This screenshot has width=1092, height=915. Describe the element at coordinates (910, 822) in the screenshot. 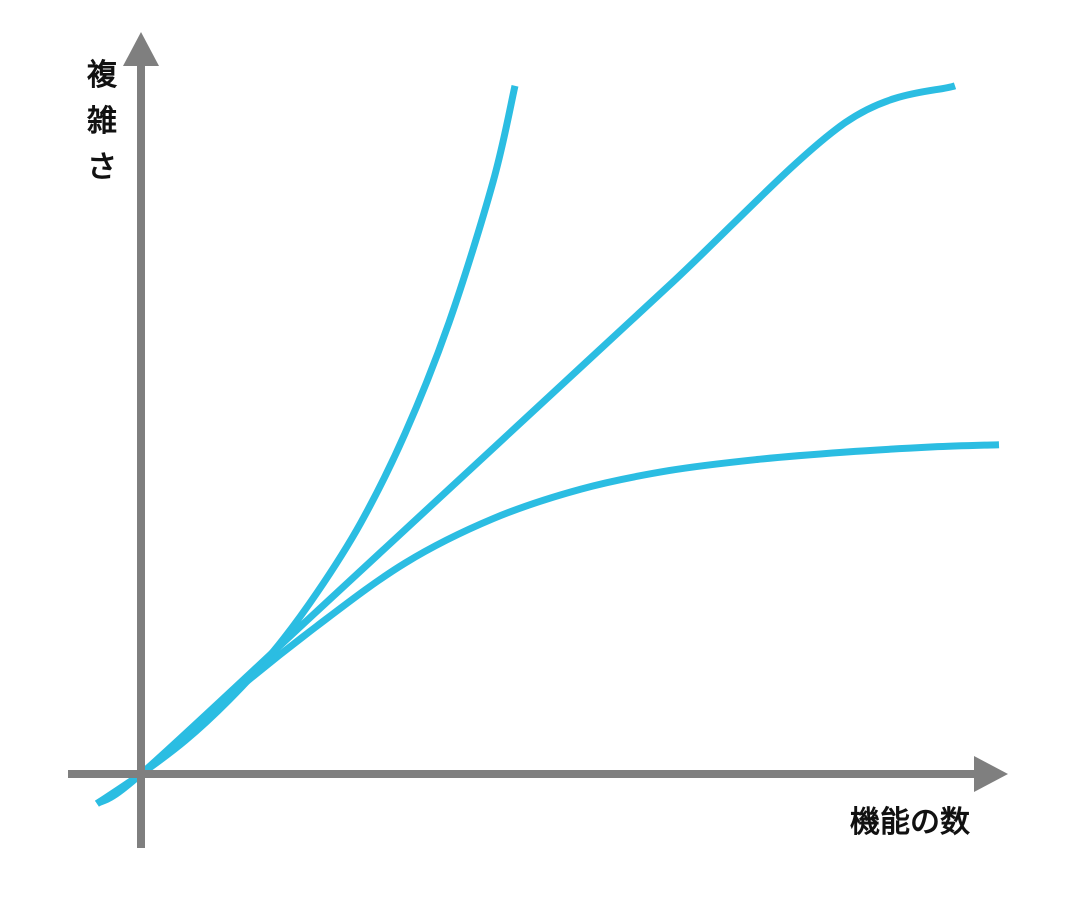

I see `x-axis-label: 機能の数` at that location.